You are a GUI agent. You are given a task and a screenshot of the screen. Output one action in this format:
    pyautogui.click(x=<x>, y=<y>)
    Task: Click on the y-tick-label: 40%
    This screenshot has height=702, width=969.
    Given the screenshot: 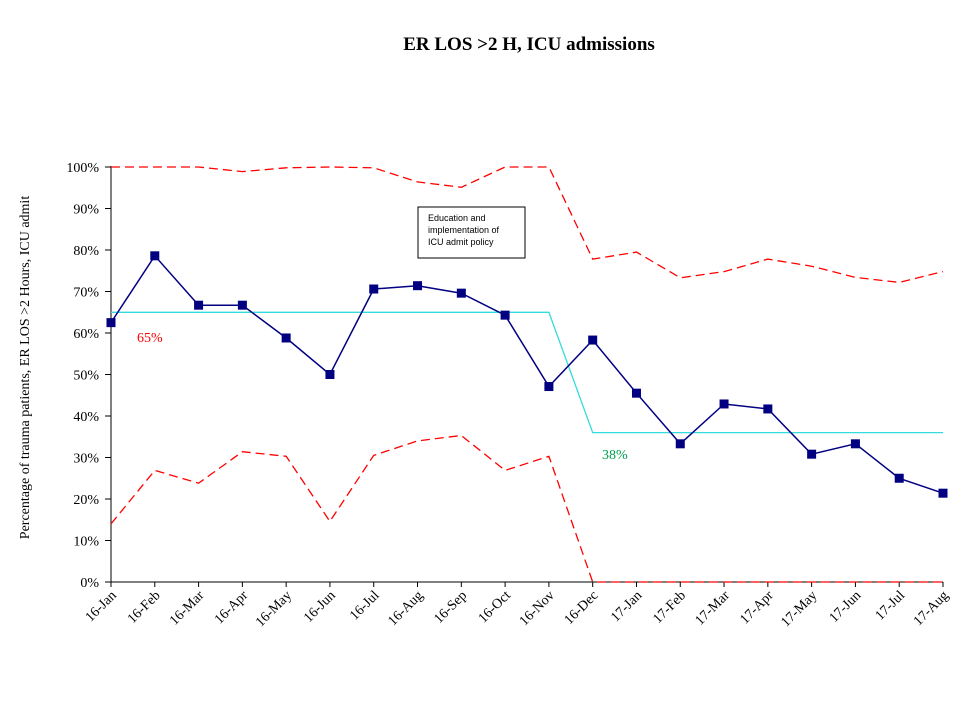 What is the action you would take?
    pyautogui.click(x=86, y=417)
    